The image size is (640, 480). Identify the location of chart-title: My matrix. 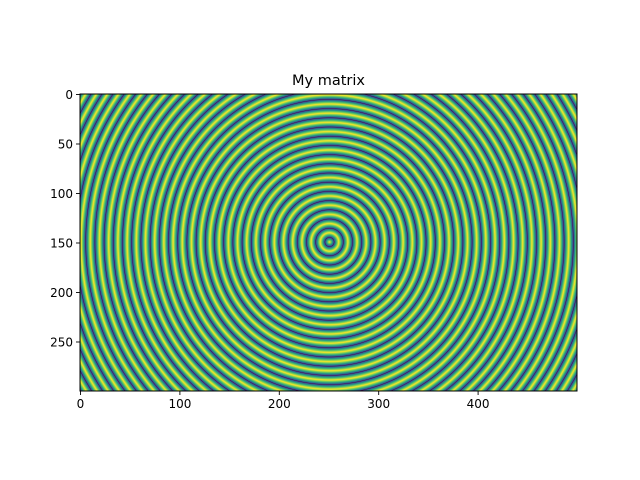
(328, 81).